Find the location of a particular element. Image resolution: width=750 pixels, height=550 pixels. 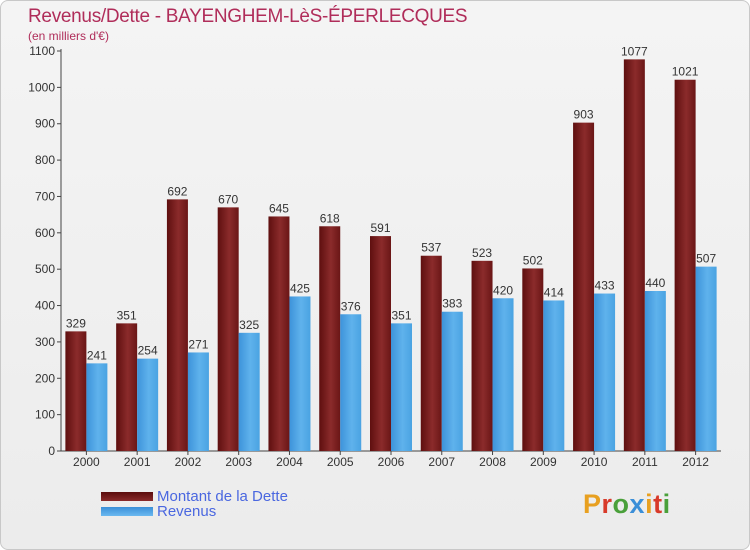

x-tick-label: 2004 is located at coordinates (289, 462).